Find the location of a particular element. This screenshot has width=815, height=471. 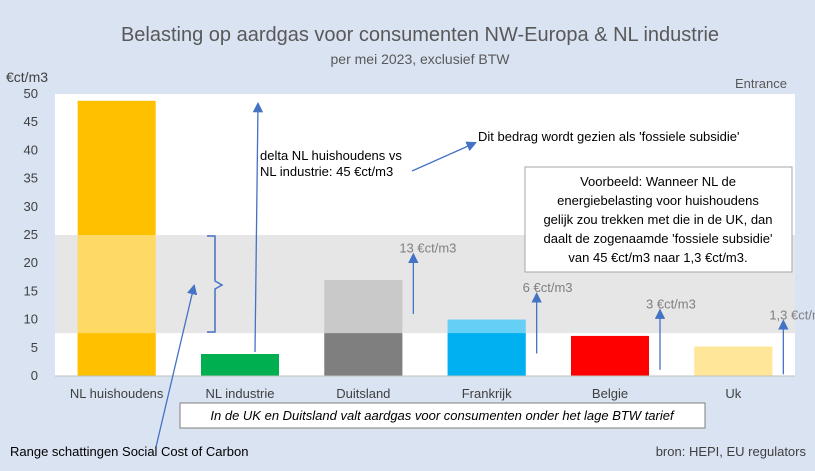

y-tick-label: 20 is located at coordinates (31, 262).